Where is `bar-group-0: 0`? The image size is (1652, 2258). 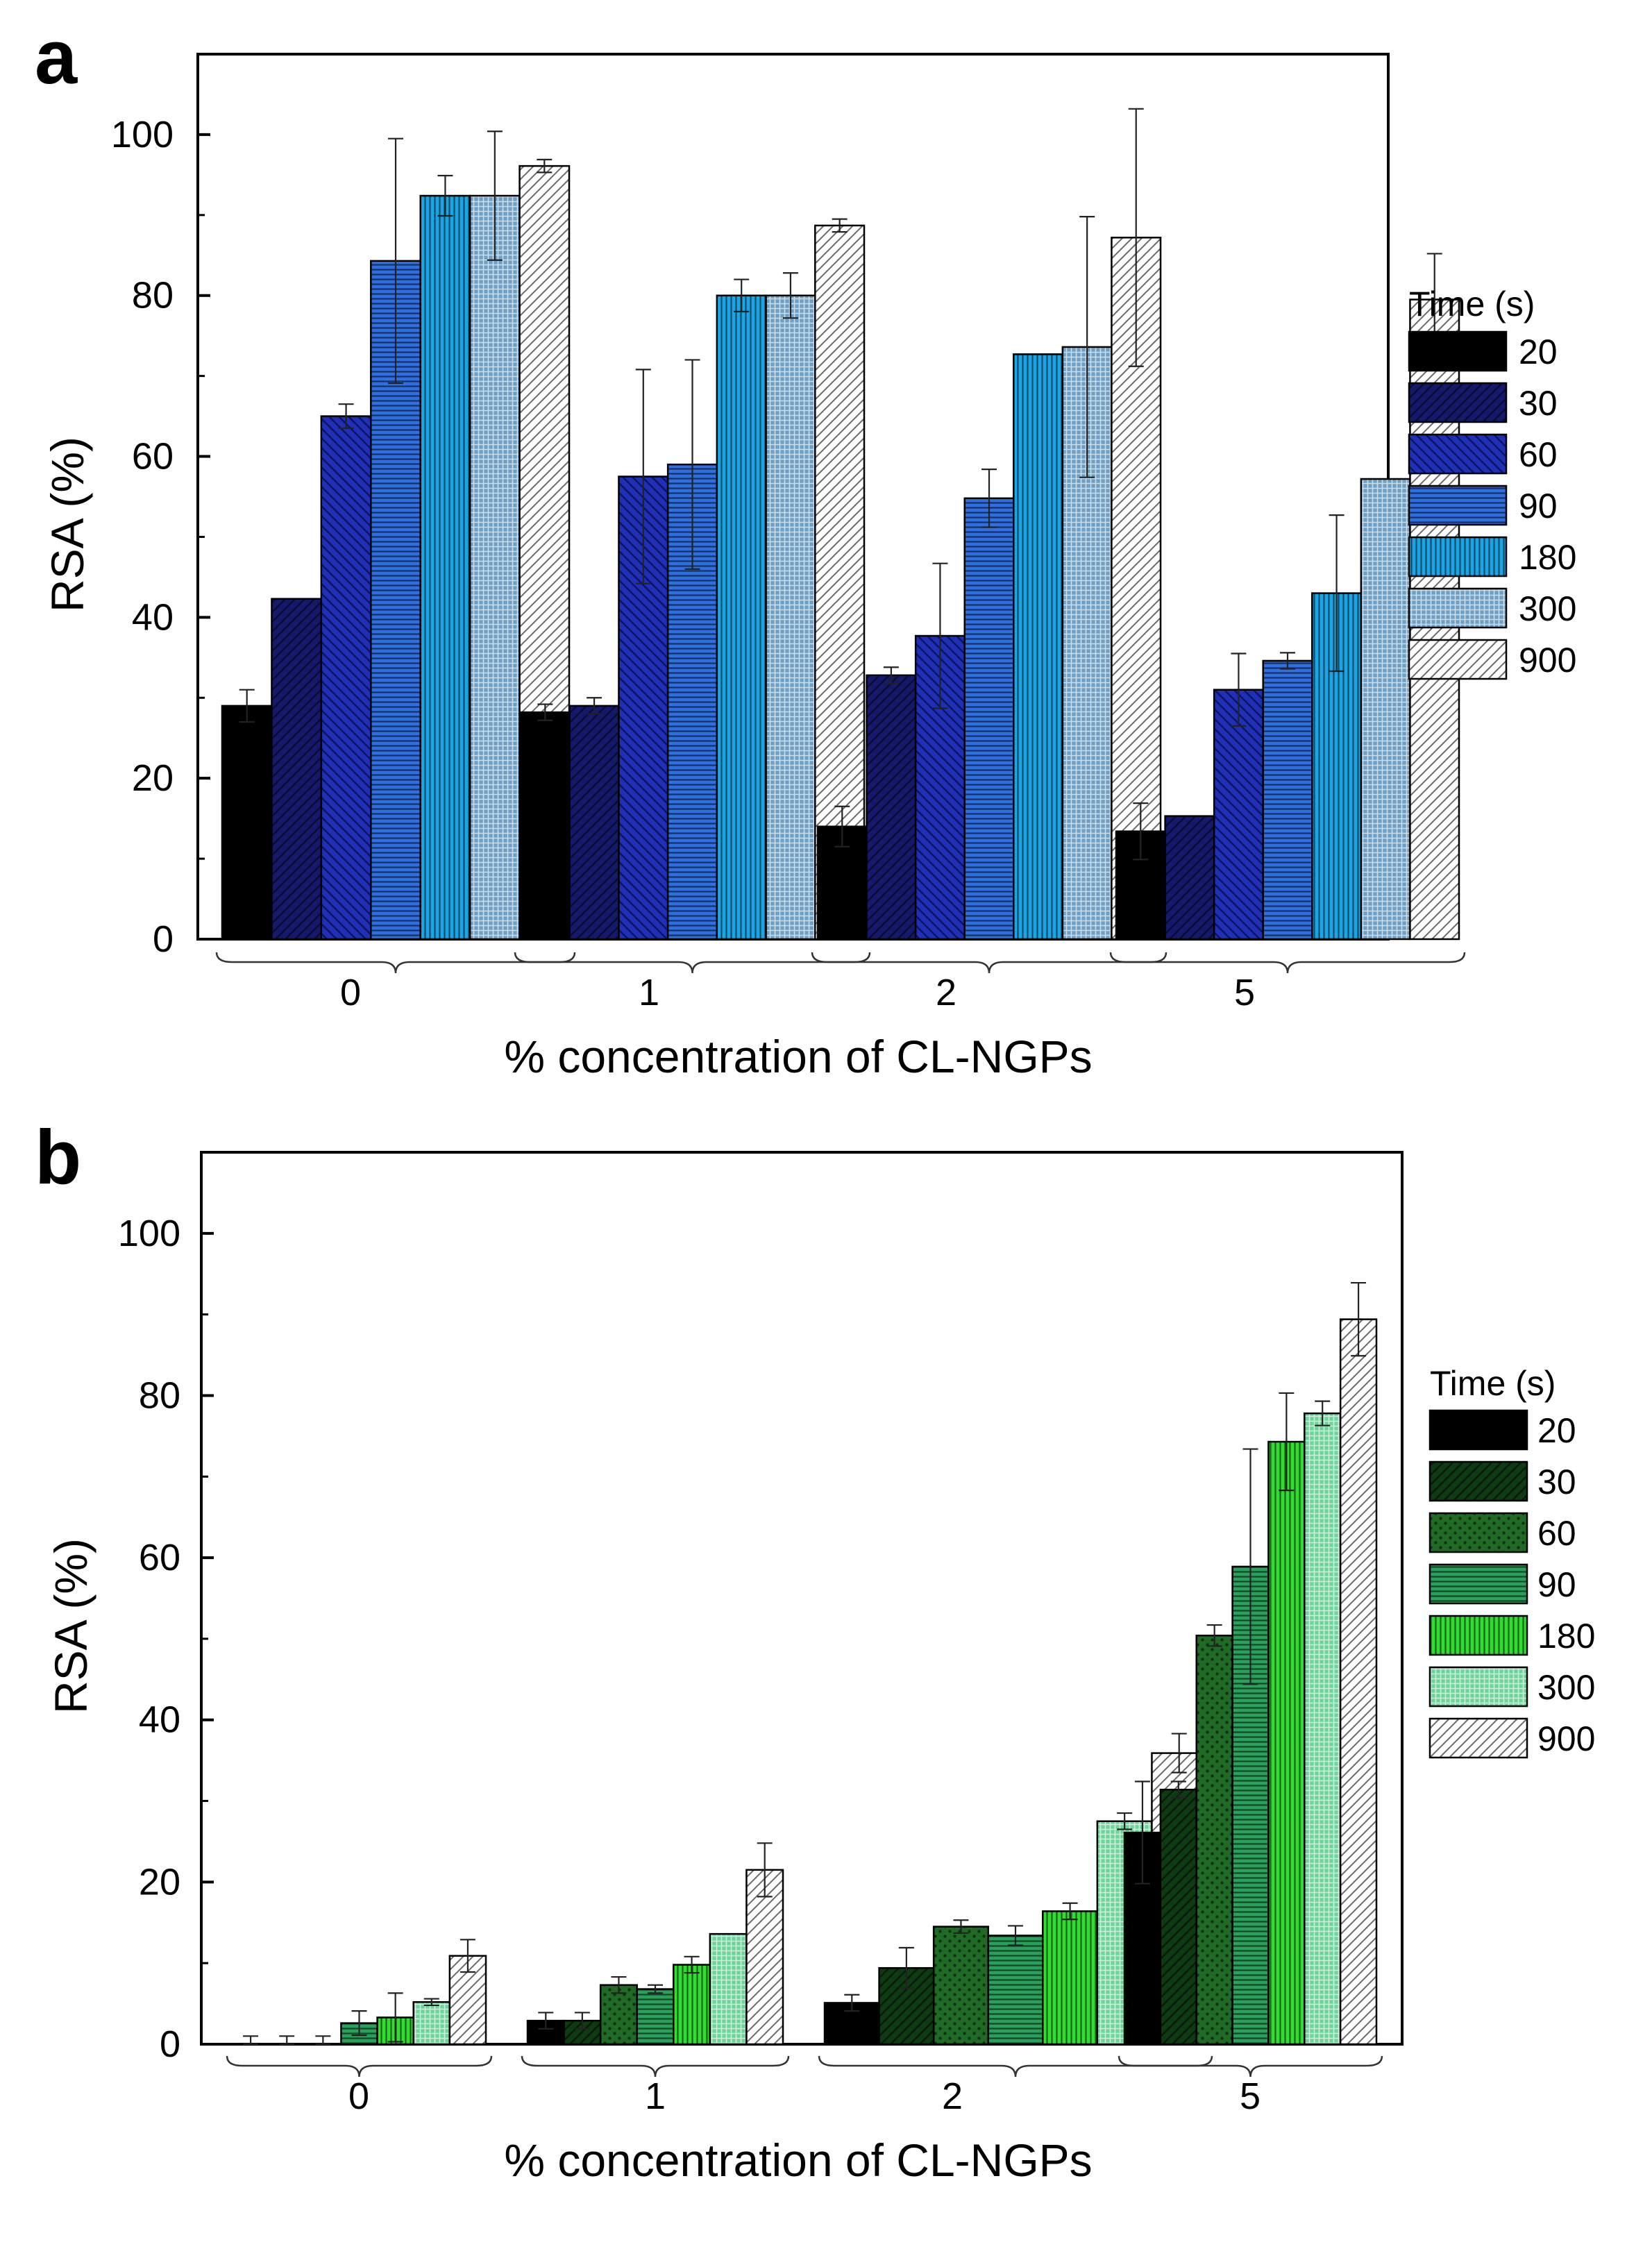 bar-group-0: 0 is located at coordinates (359, 2028).